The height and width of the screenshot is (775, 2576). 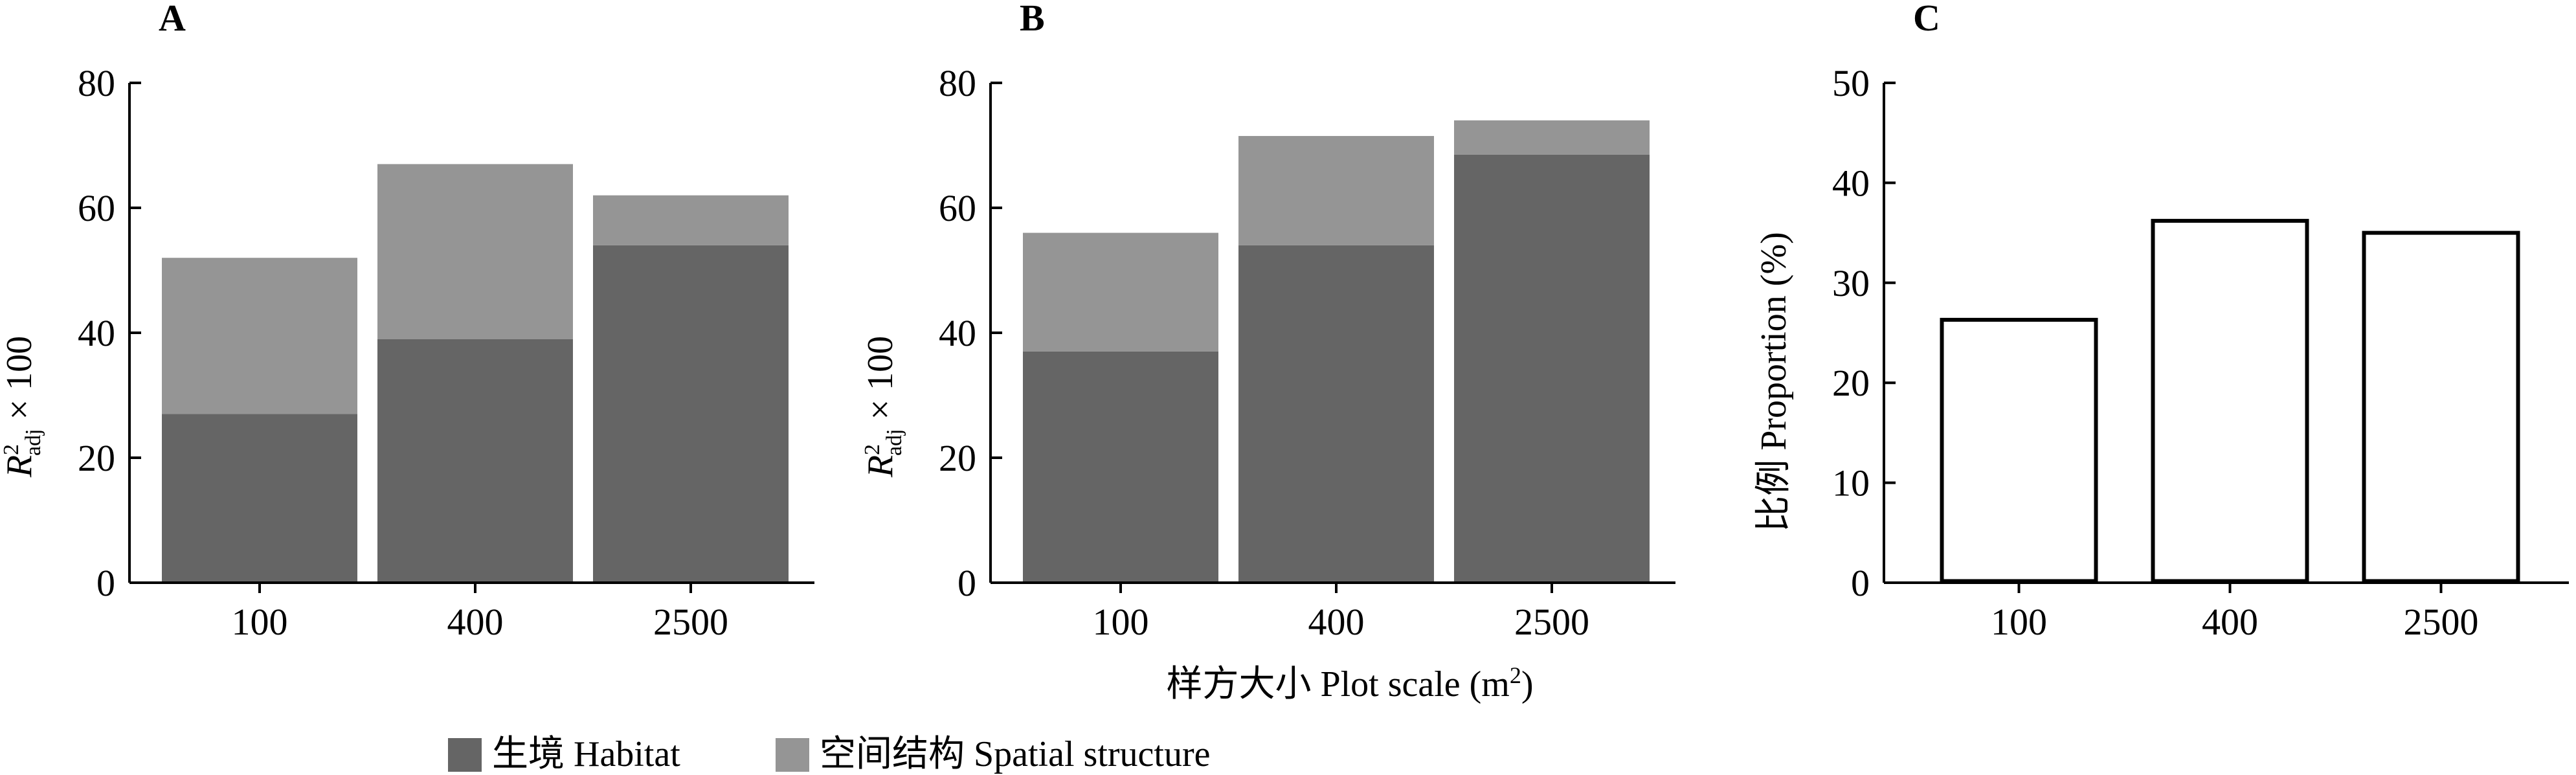 I want to click on y-tick-label: 30, so click(x=1851, y=283).